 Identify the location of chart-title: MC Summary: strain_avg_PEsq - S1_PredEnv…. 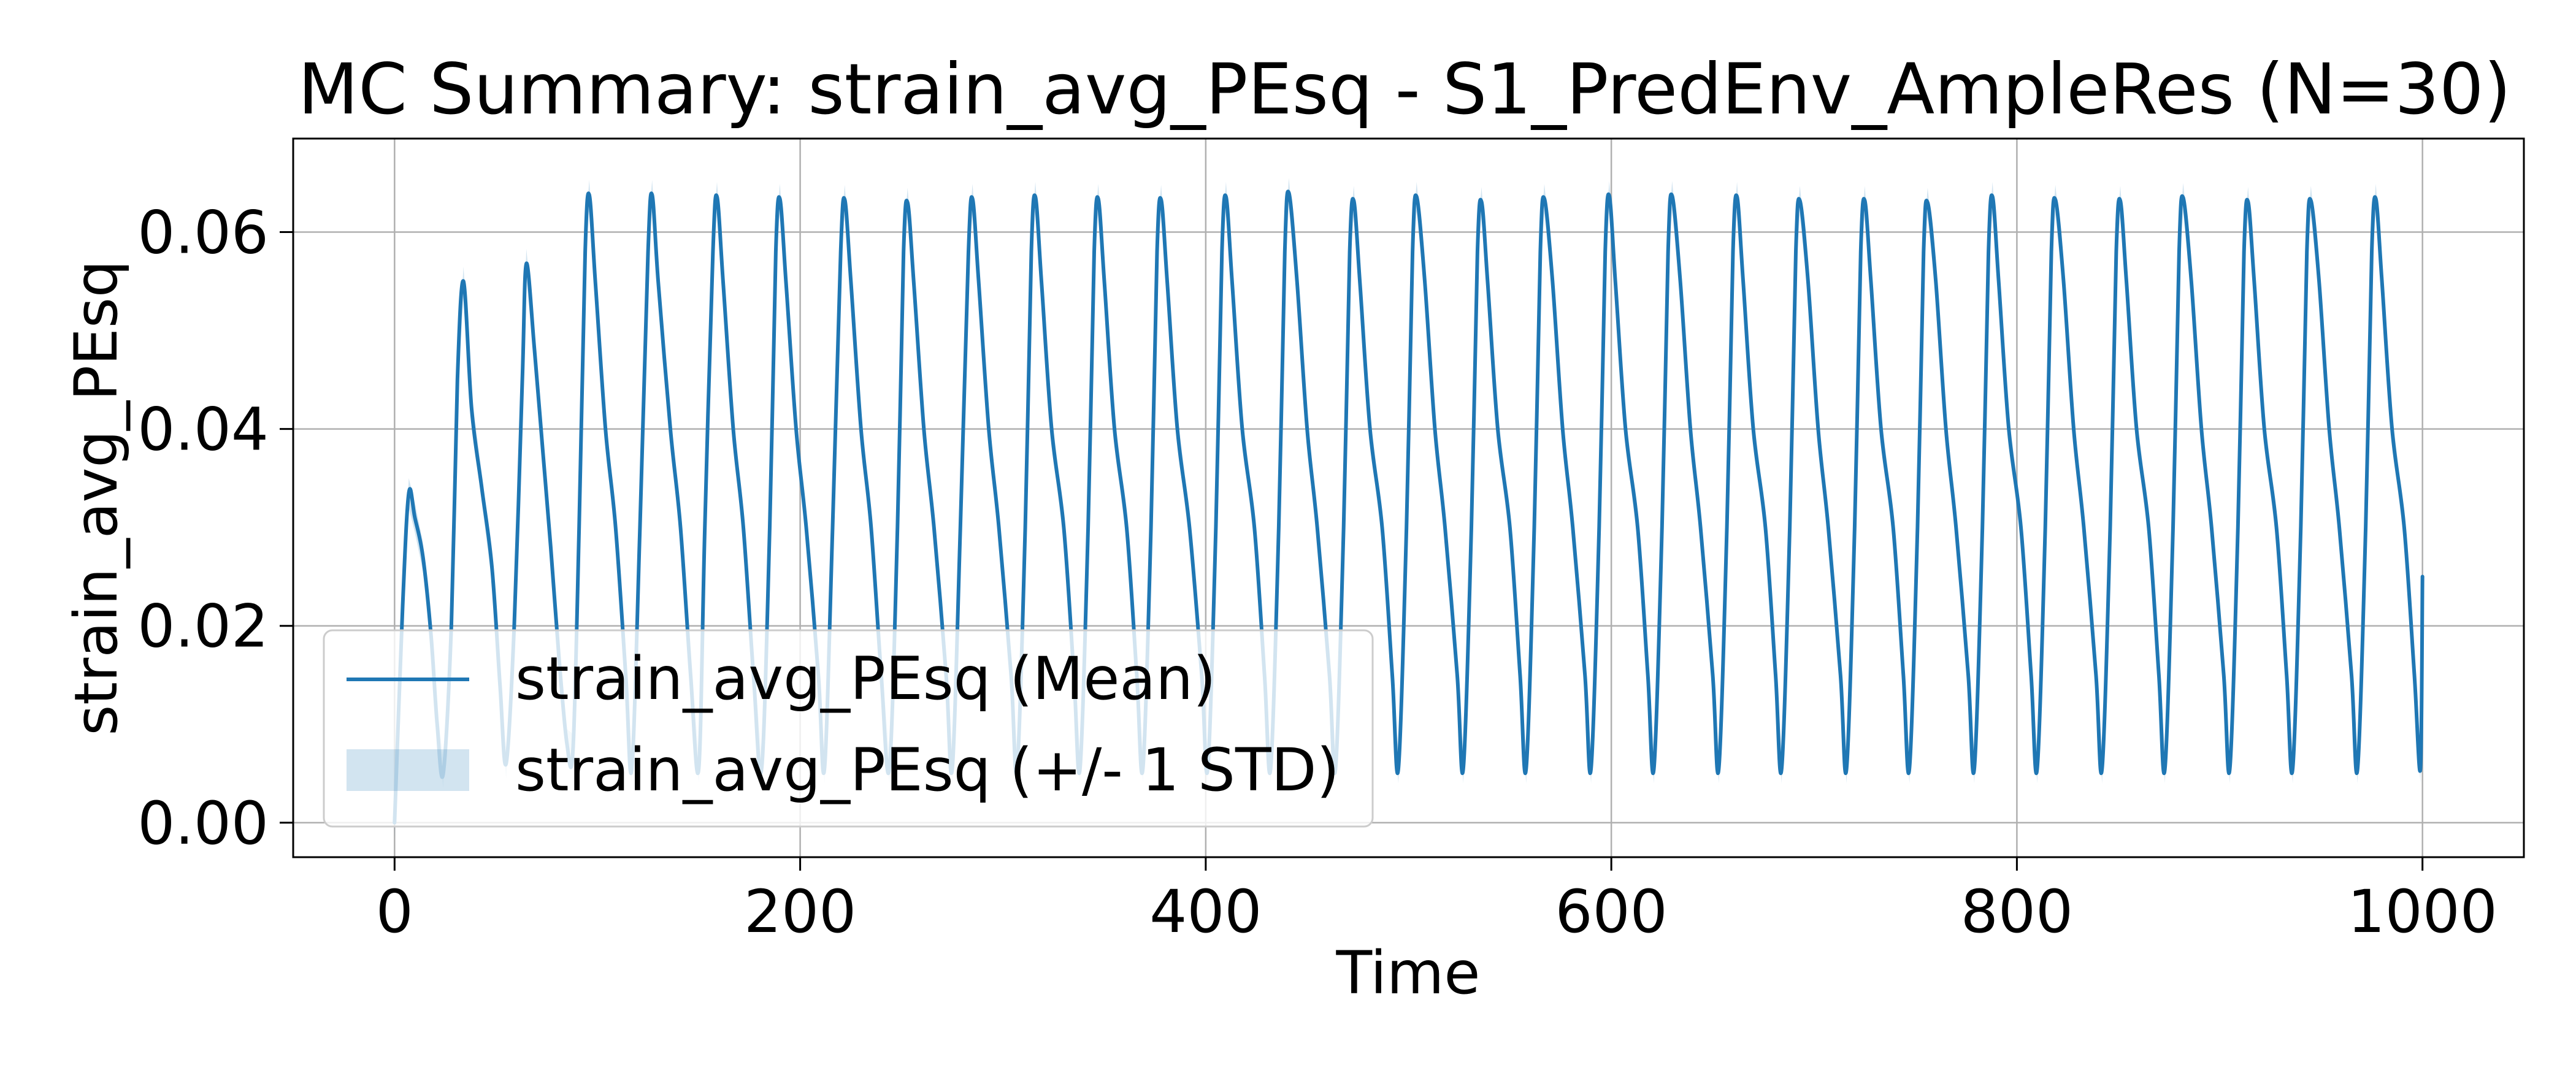
(1404, 89).